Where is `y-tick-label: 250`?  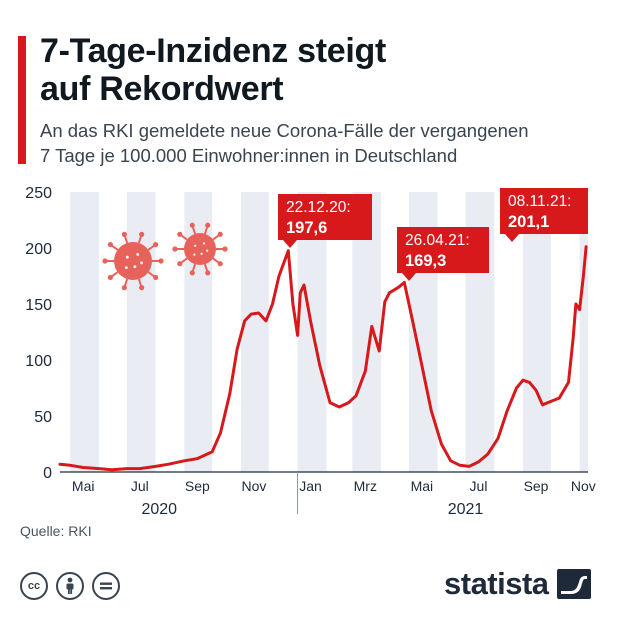 y-tick-label: 250 is located at coordinates (38, 193).